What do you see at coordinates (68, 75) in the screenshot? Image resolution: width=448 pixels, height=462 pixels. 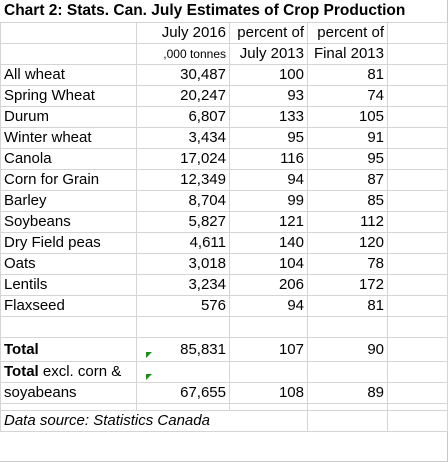 I see `crop-name-cell: All wheat` at bounding box center [68, 75].